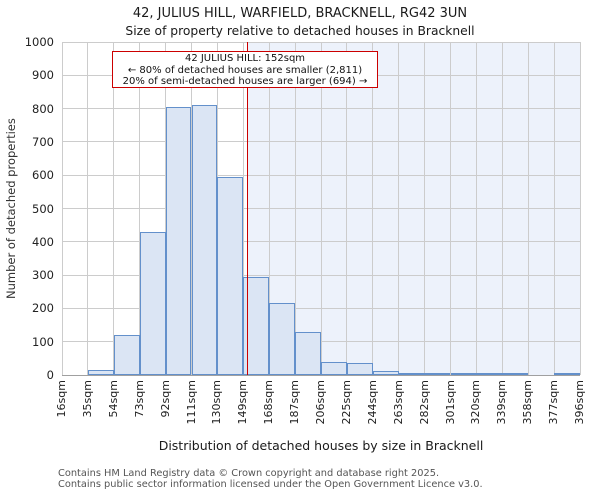  Describe the element at coordinates (372, 402) in the screenshot. I see `x-tick-label: 244sqm` at that location.